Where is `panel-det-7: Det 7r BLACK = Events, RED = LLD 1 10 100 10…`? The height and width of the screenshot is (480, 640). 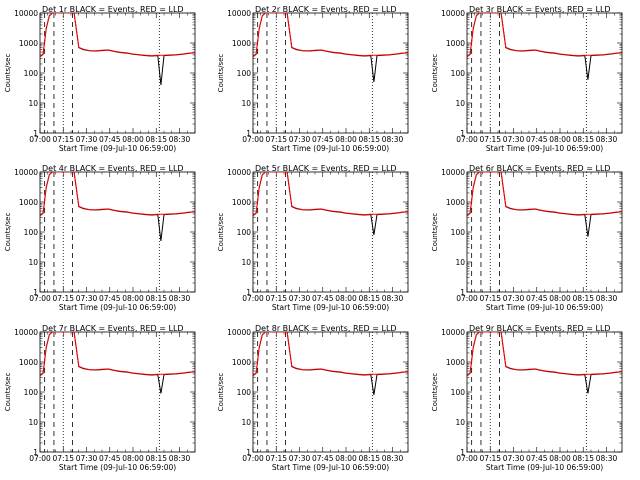 panel-det-7: Det 7r BLACK = Events, RED = LLD 1 10 100 10… is located at coordinates (100, 398).